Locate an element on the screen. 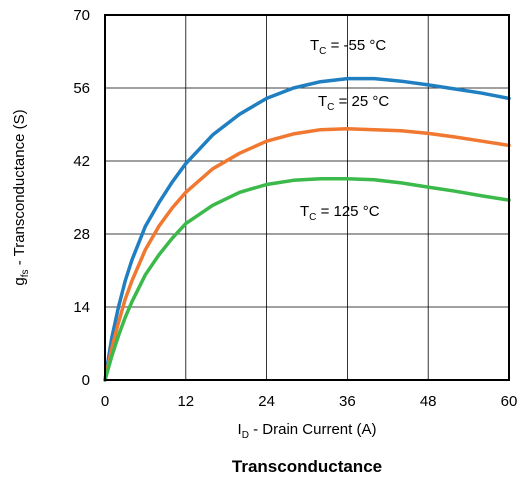 The height and width of the screenshot is (479, 519). series-label-25-main: T is located at coordinates (322, 101).